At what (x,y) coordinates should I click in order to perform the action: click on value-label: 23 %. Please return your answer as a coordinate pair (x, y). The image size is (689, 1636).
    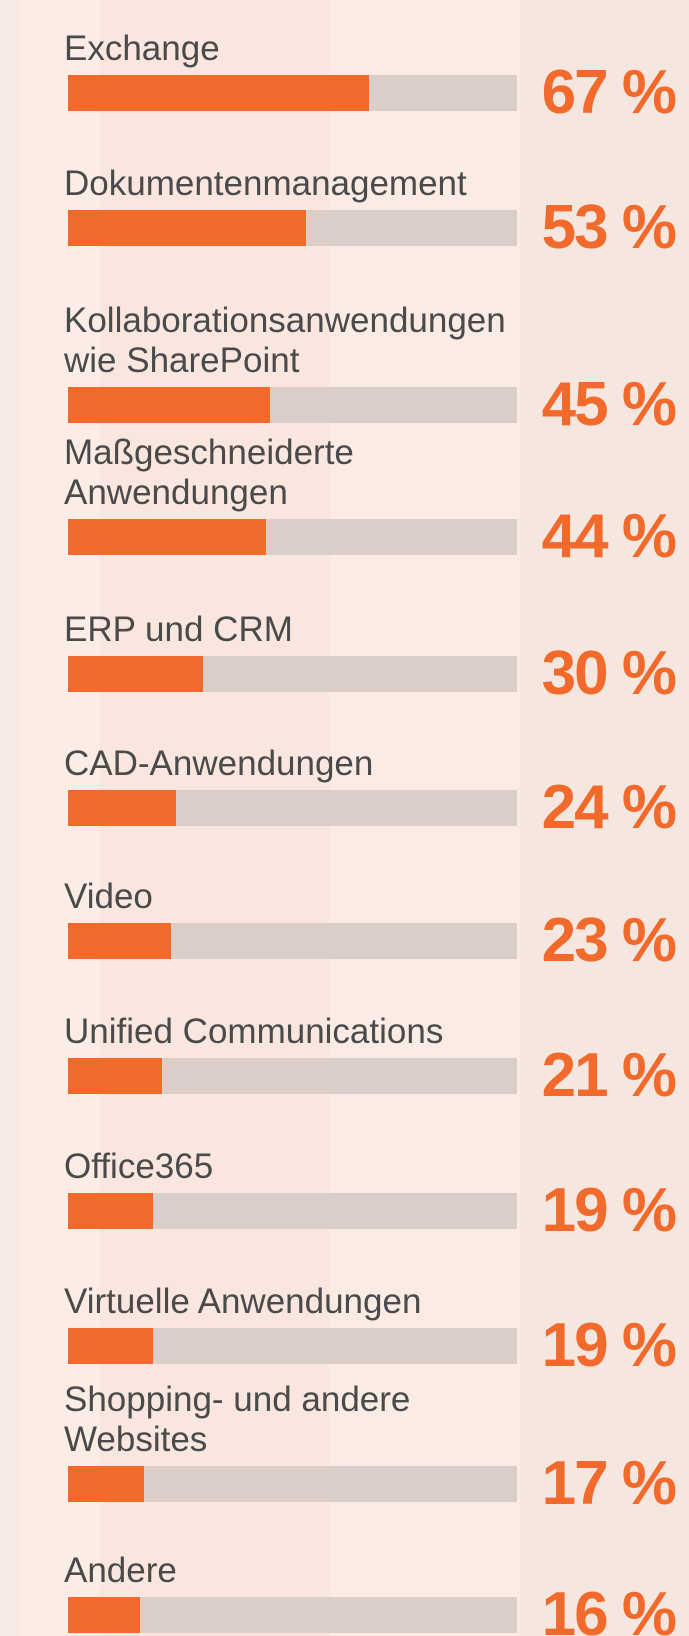
    Looking at the image, I should click on (609, 940).